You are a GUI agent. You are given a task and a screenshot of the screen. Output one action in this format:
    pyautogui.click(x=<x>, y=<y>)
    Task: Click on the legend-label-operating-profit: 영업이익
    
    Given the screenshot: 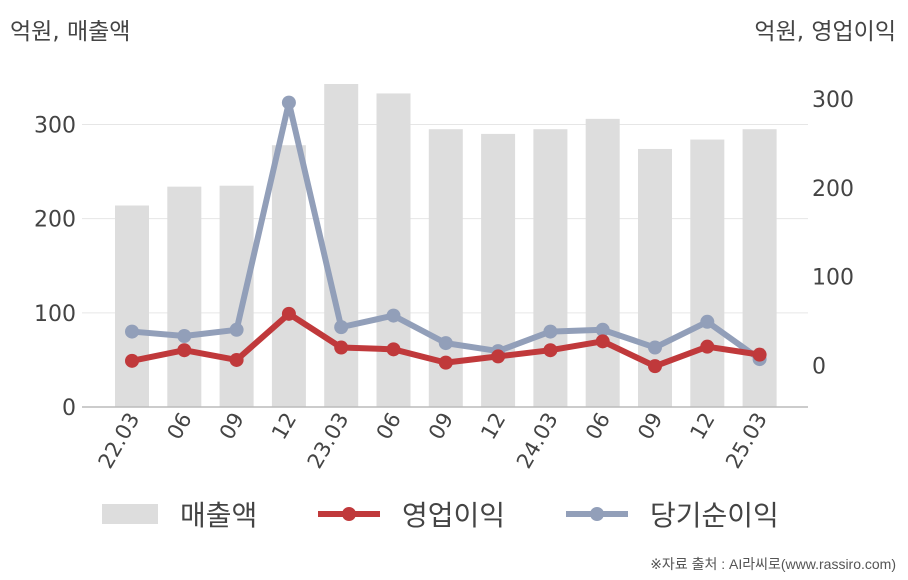 What is the action you would take?
    pyautogui.click(x=454, y=515)
    